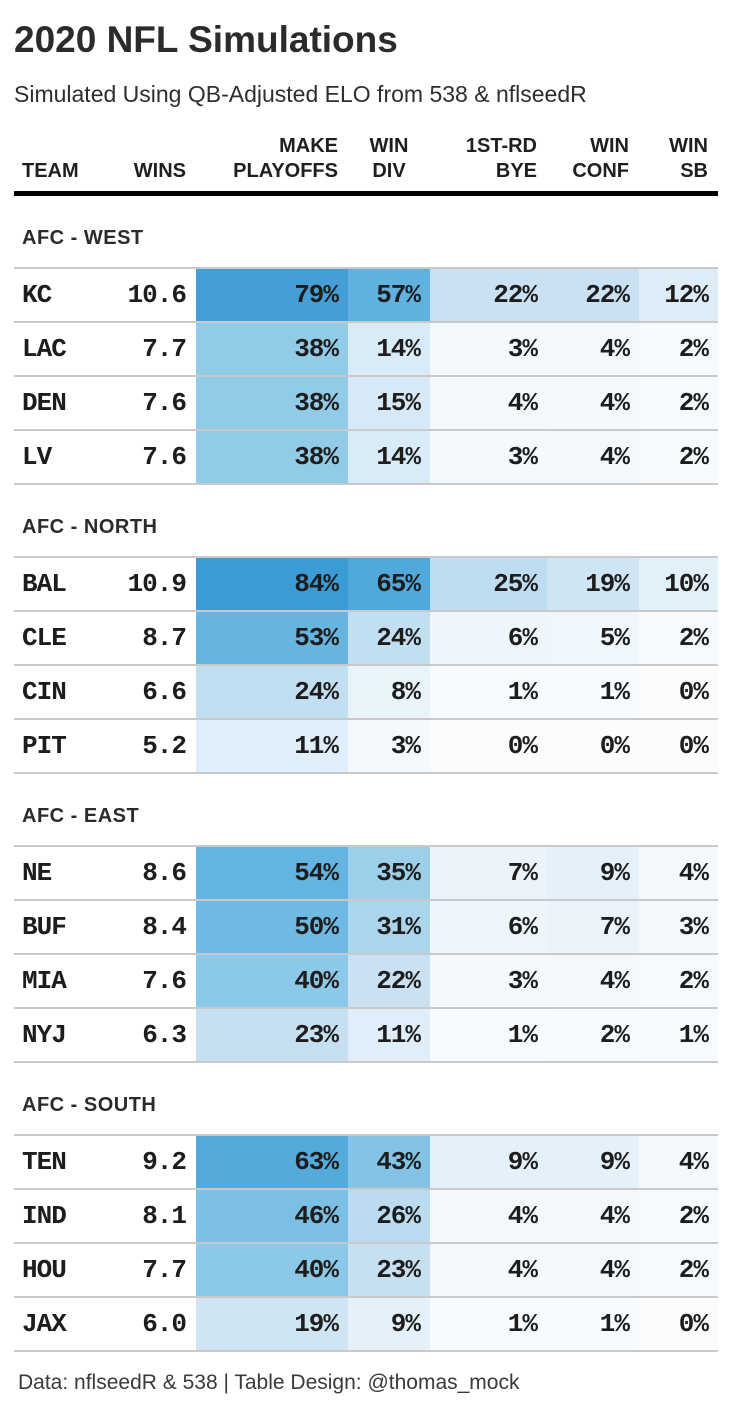 Image resolution: width=731 pixels, height=1416 pixels. I want to click on table-row-den: DEN 7.6 38% 15% 4% 4% 2%, so click(366, 402).